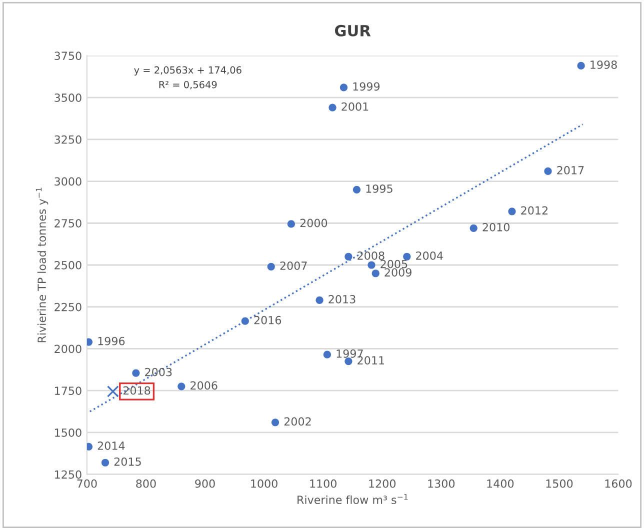  What do you see at coordinates (398, 272) in the screenshot?
I see `annotation: 2009` at bounding box center [398, 272].